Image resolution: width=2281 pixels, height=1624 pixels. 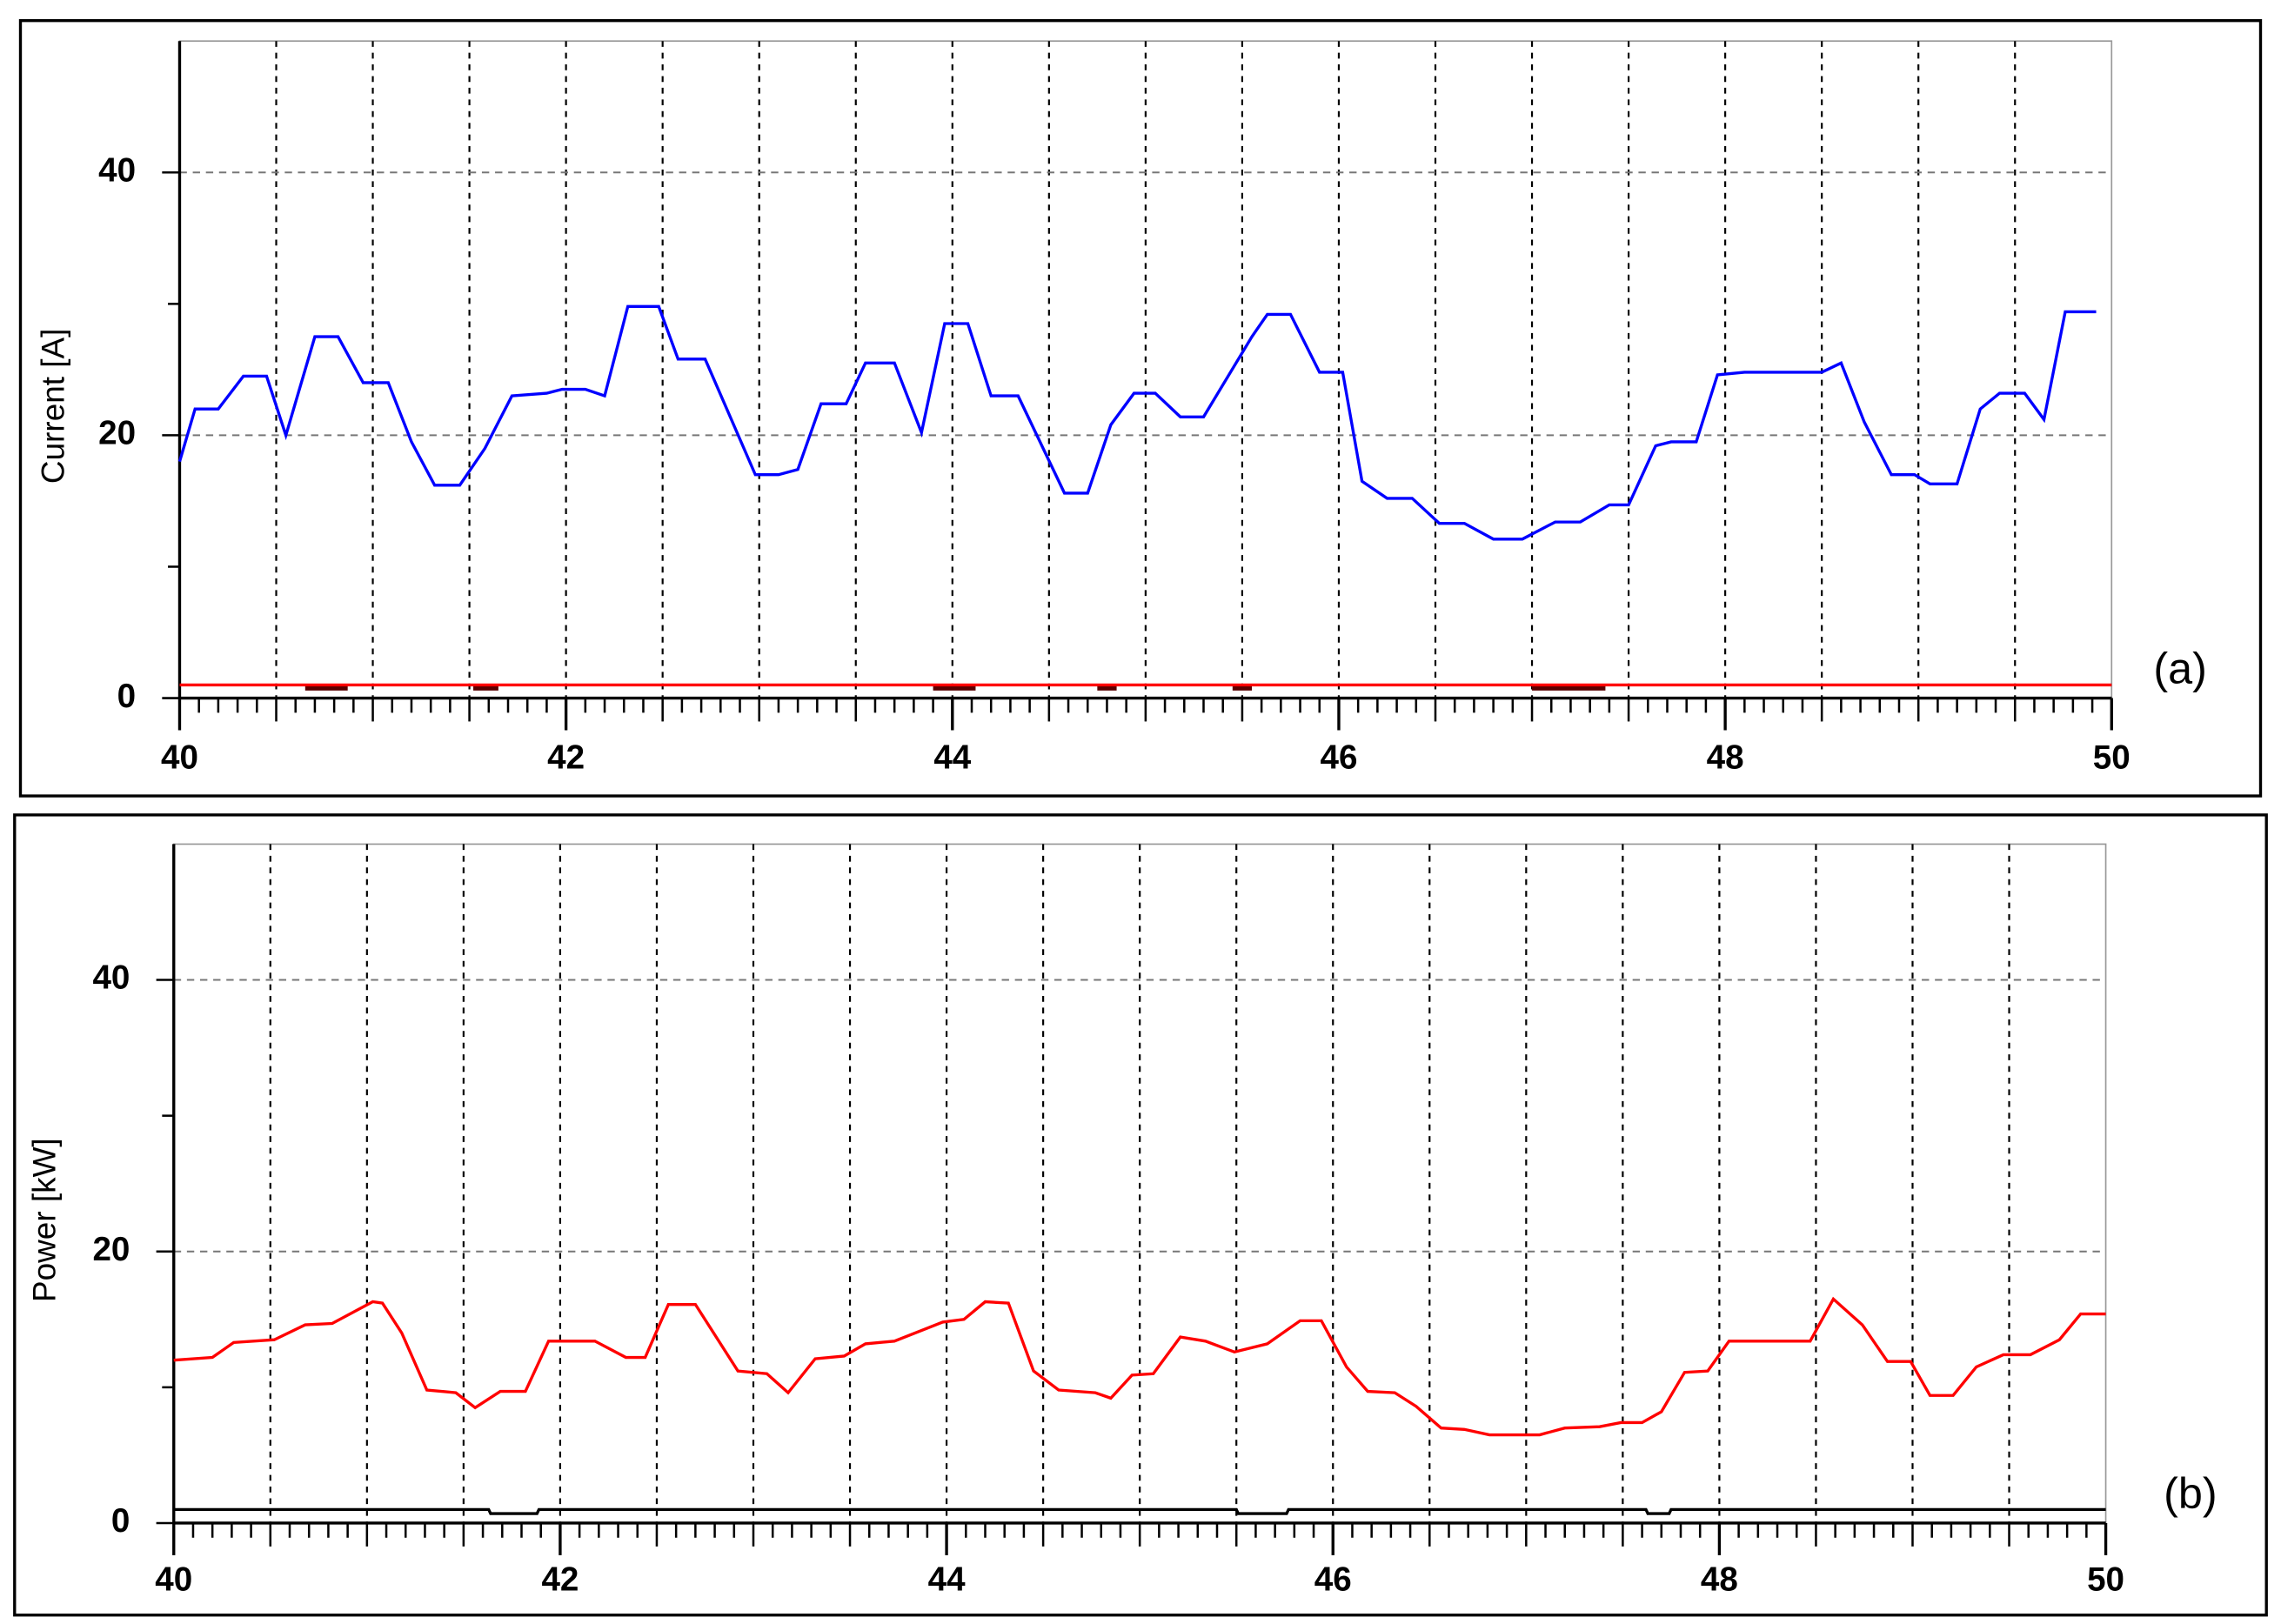 I want to click on y-axis-title: Current [A], so click(x=53, y=407).